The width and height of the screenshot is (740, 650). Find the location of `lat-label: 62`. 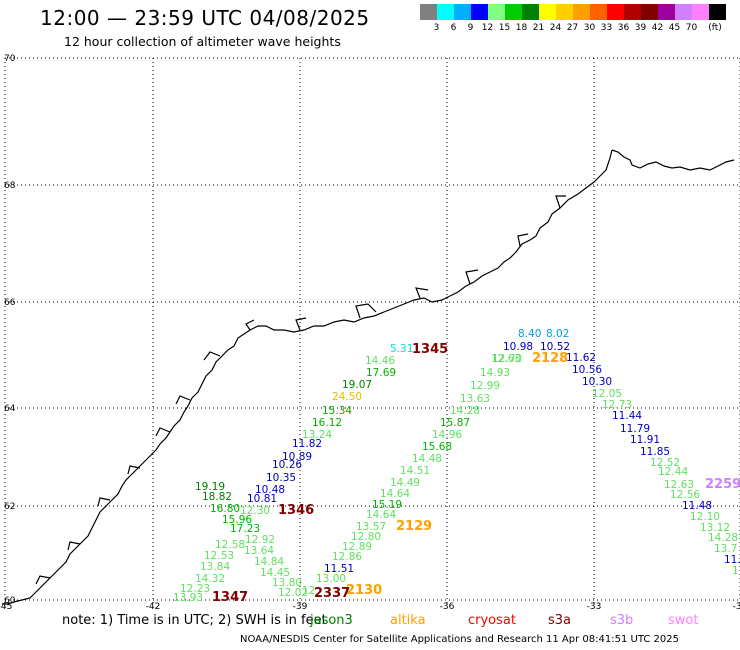

lat-label: 62 is located at coordinates (9, 507).